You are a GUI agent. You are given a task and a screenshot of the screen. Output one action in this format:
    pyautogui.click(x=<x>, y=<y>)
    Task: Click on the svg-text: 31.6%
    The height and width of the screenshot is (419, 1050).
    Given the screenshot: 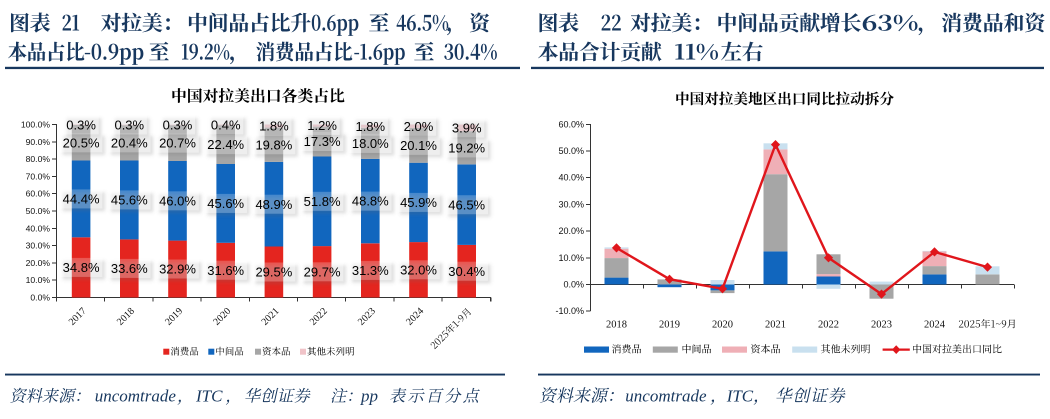 What is the action you would take?
    pyautogui.click(x=225, y=270)
    